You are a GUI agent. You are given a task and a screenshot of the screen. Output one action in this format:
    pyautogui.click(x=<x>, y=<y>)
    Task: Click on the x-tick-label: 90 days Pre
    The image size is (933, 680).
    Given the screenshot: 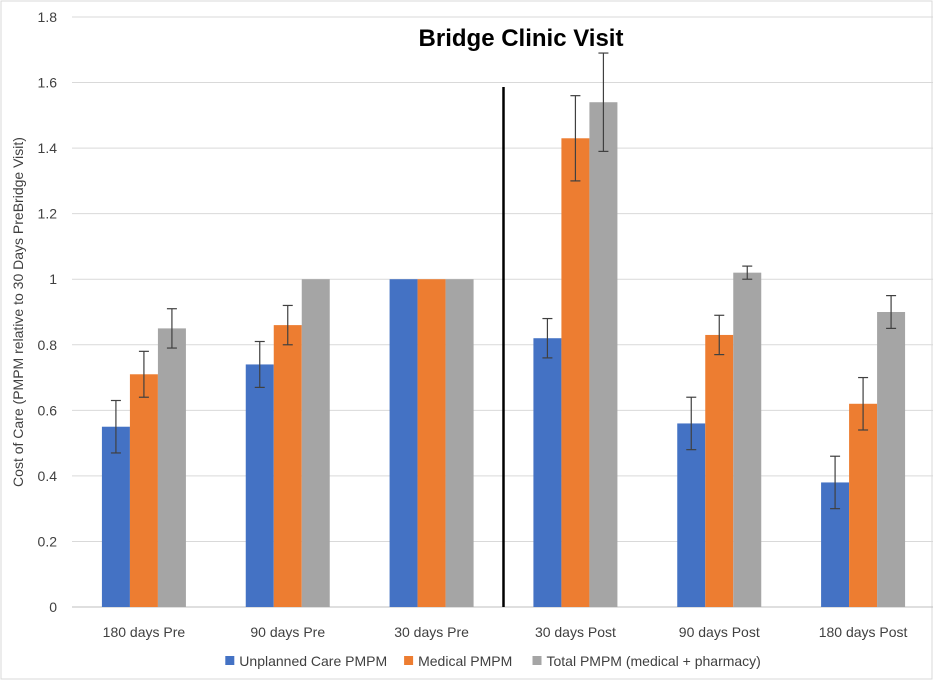 What is the action you would take?
    pyautogui.click(x=287, y=632)
    